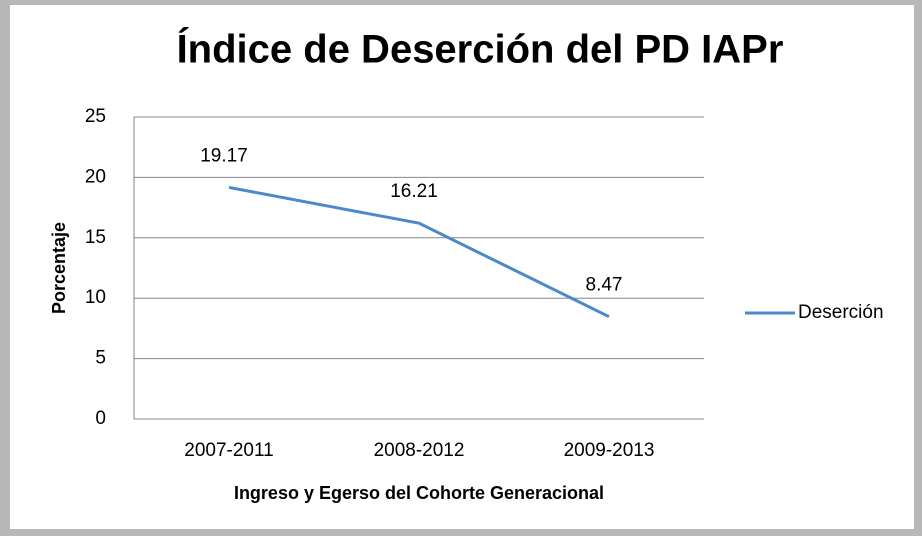  Describe the element at coordinates (224, 155) in the screenshot. I see `data-label: 19.17` at that location.